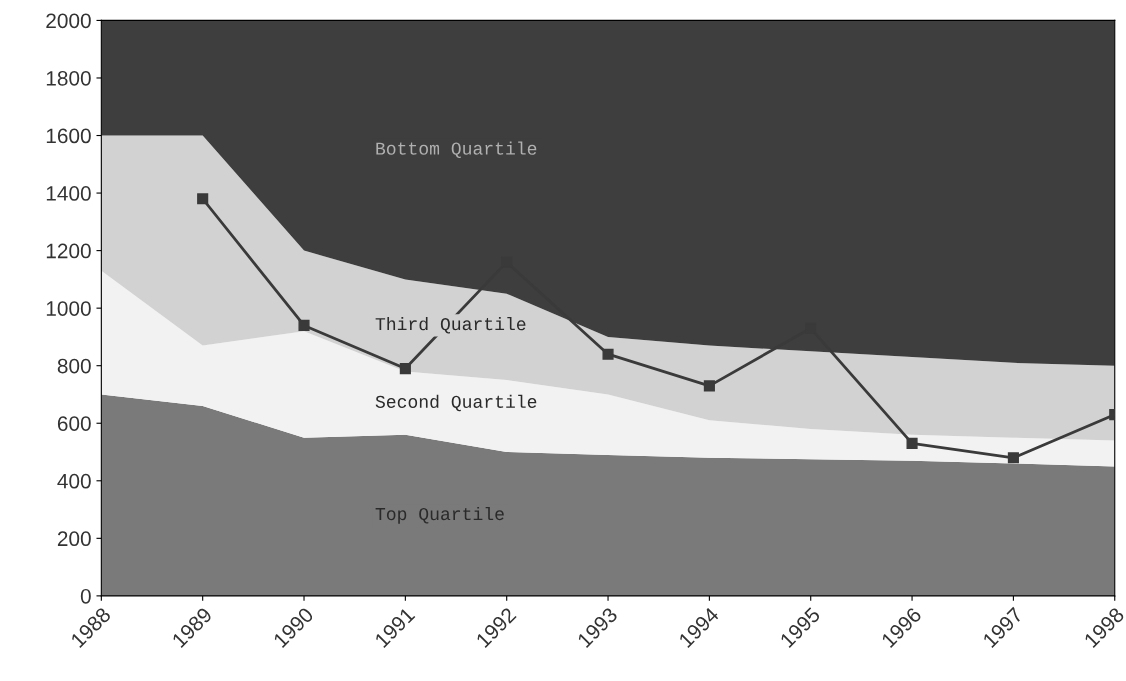 The image size is (1126, 681). What do you see at coordinates (85, 596) in the screenshot?
I see `y-tick-label: 0` at bounding box center [85, 596].